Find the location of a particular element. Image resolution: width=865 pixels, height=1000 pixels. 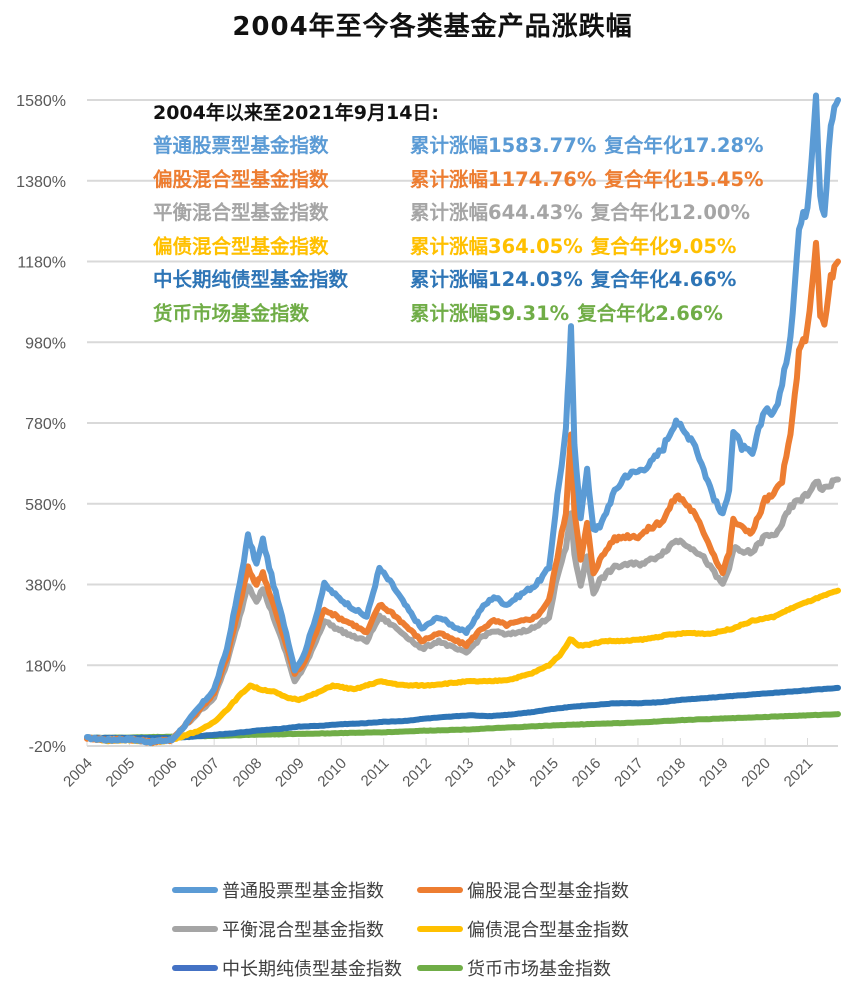

x-tick-label: 2004 is located at coordinates (78, 773).